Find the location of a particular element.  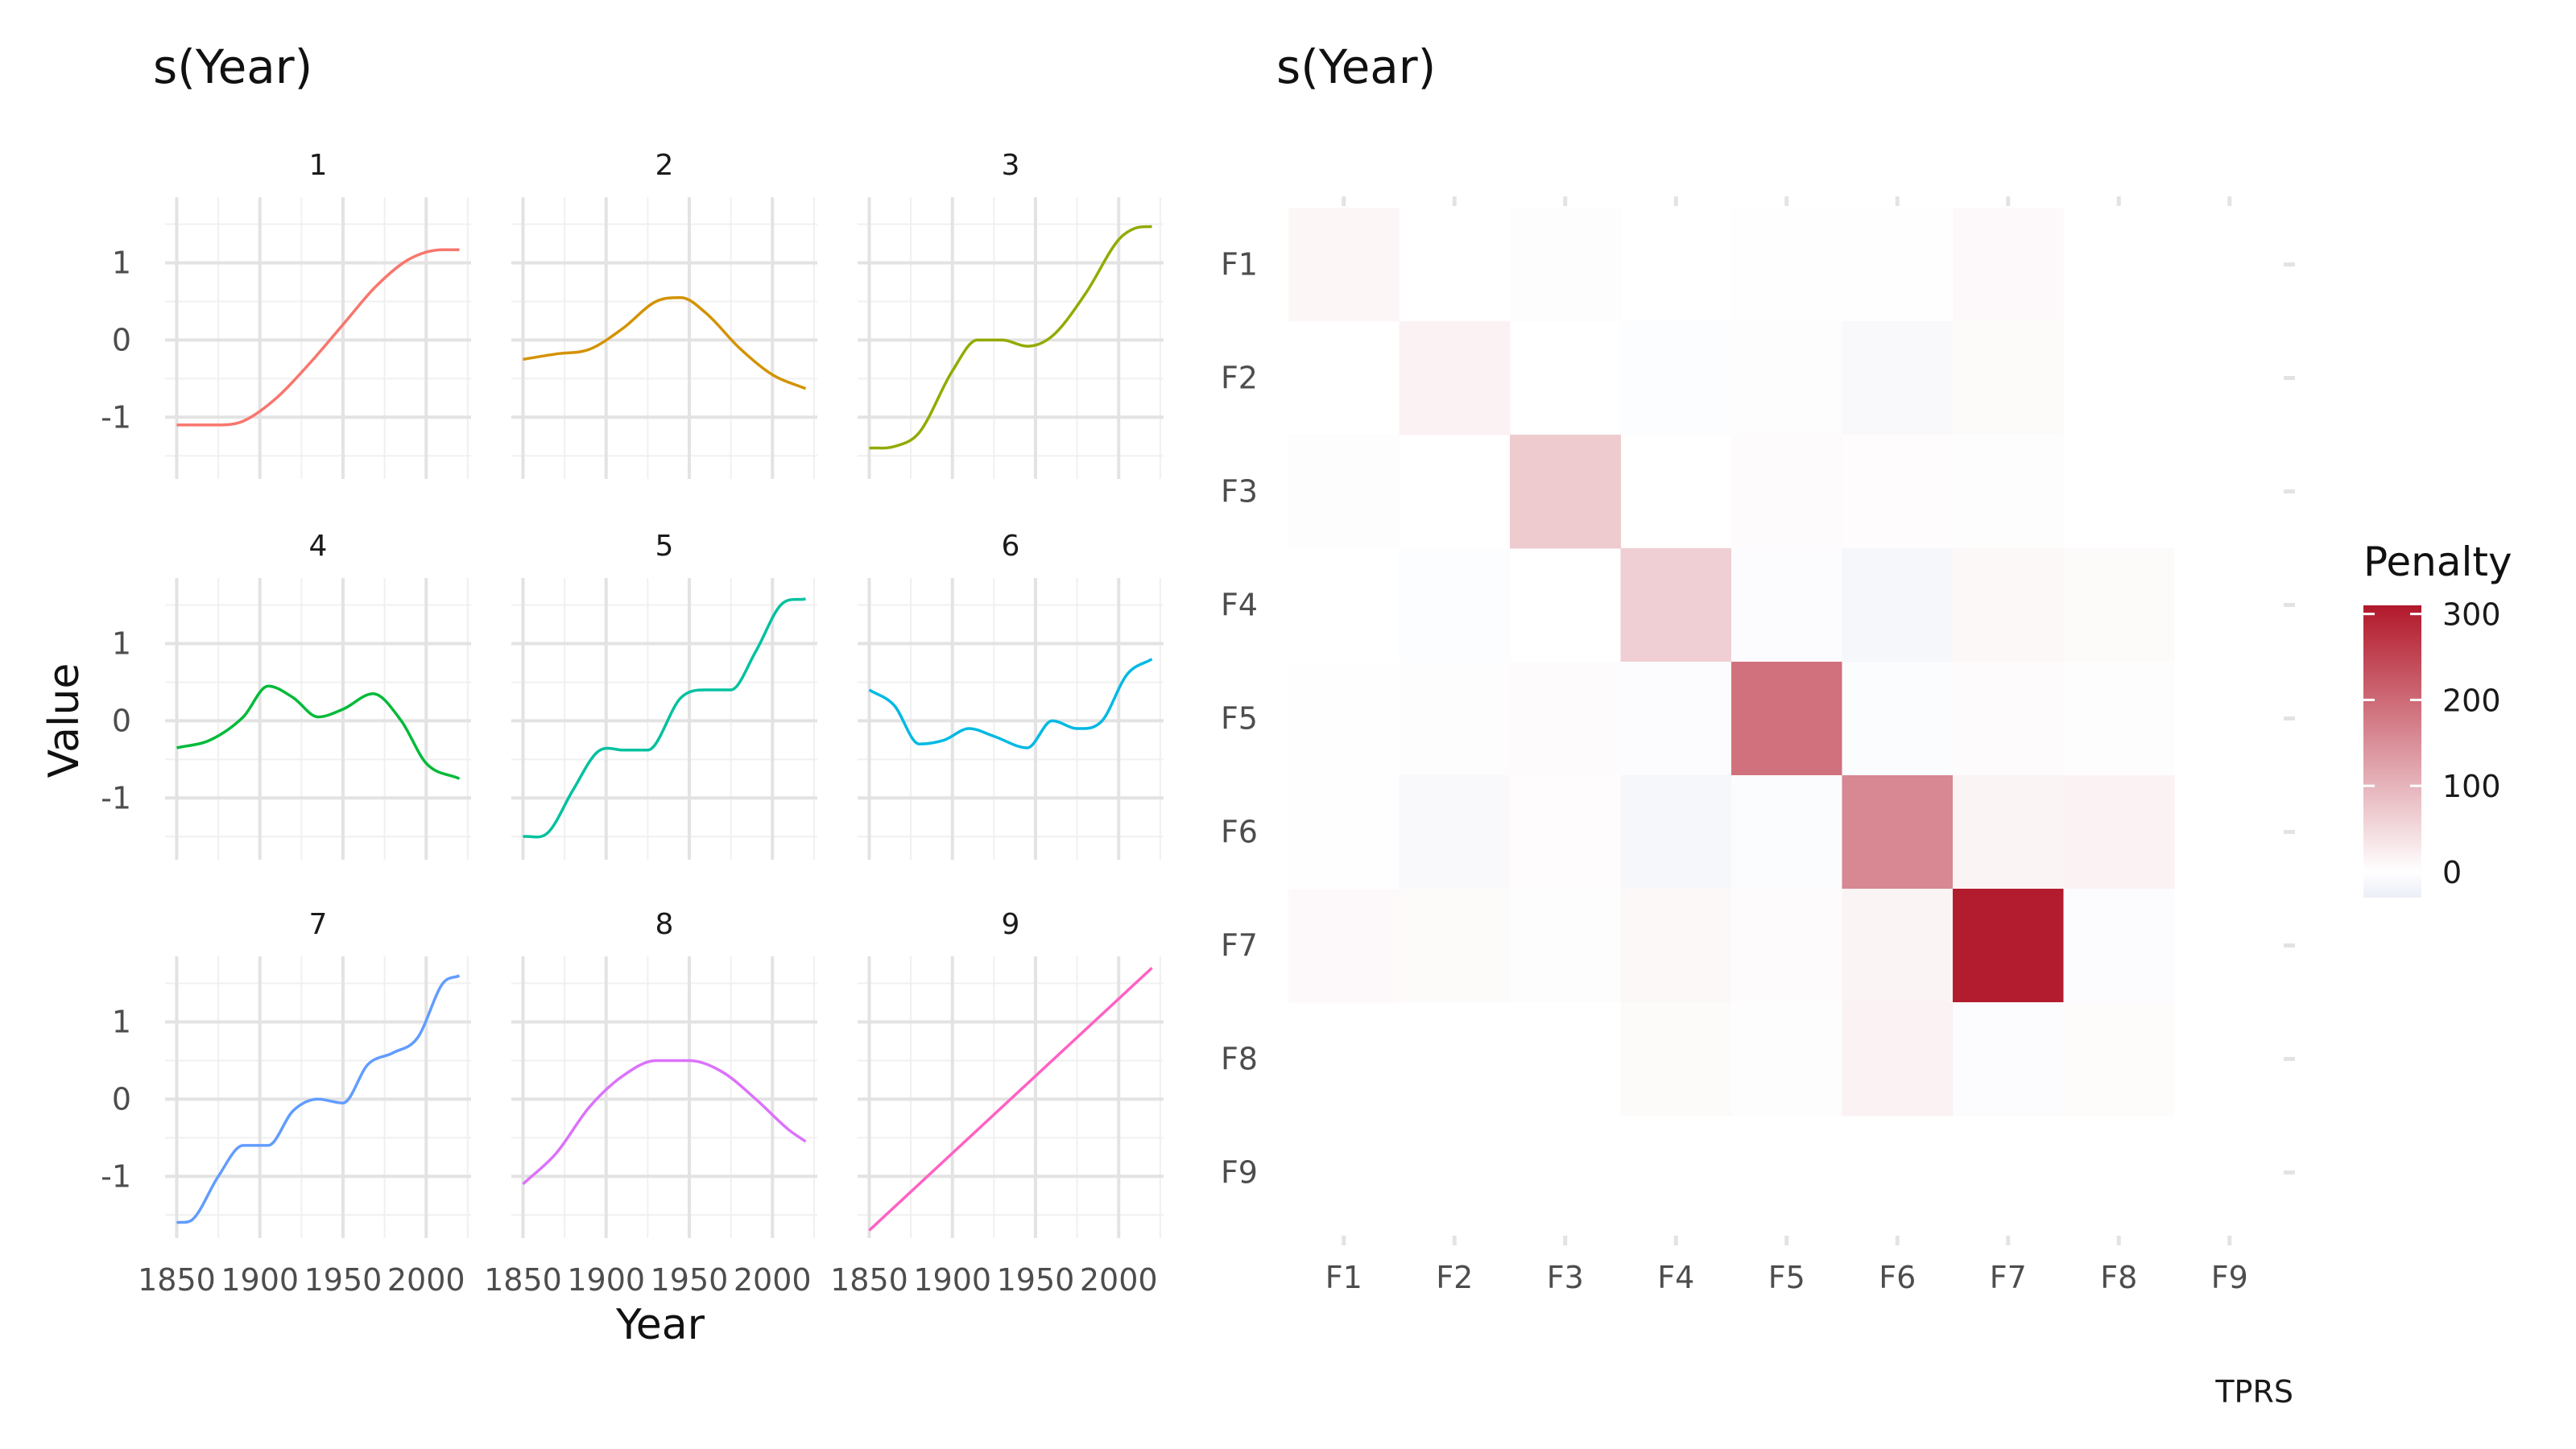

y-tick-label: F5 is located at coordinates (1240, 719).